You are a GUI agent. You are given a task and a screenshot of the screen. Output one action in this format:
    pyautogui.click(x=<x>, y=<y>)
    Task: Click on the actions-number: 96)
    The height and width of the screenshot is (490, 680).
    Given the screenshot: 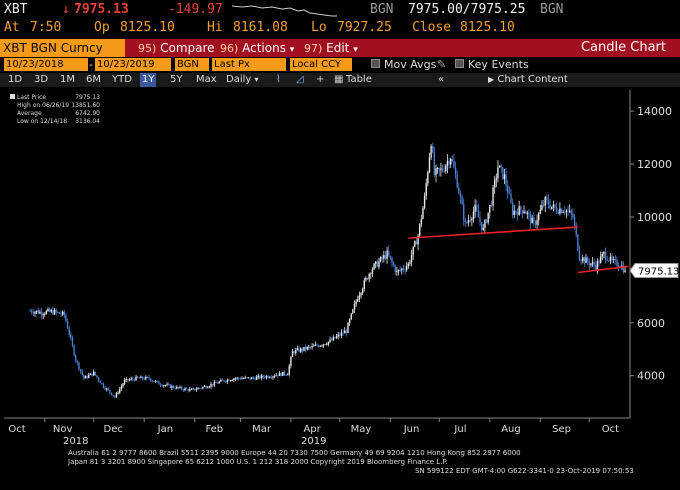 What is the action you would take?
    pyautogui.click(x=229, y=48)
    